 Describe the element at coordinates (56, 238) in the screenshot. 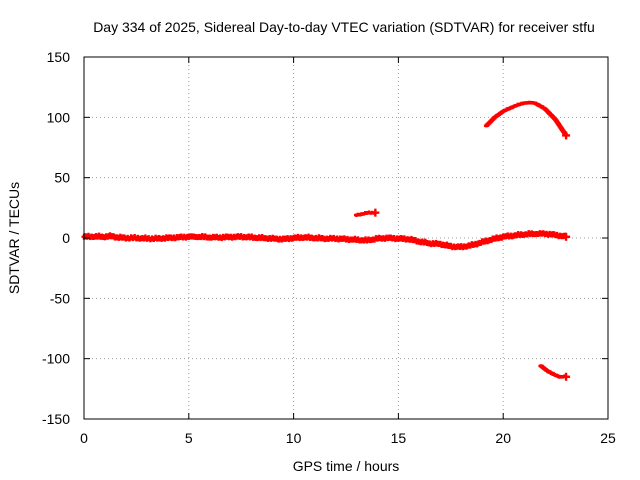

I see `y-tick-labels: -150 -100 -50 0 50 100 150` at that location.